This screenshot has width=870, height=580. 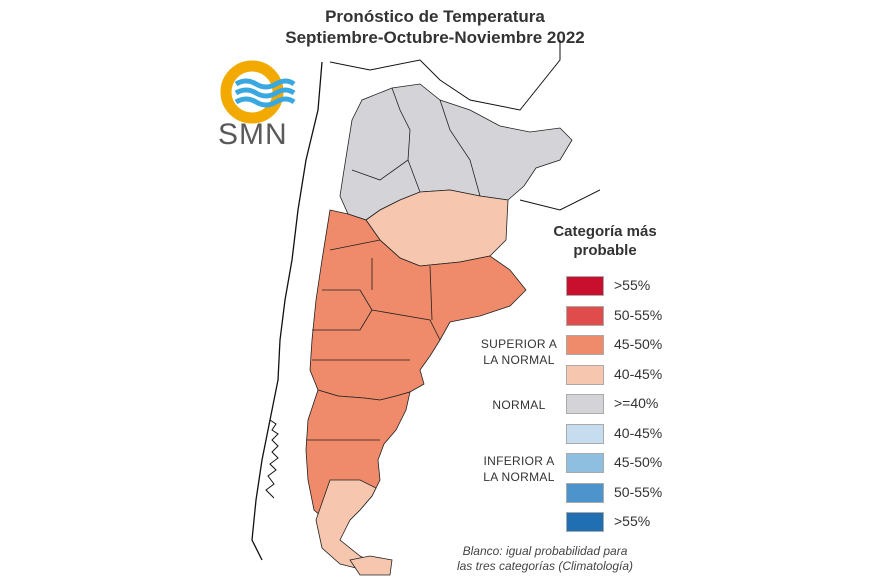 I want to click on title-line-1: Pronóstico de Temperatura, so click(x=435, y=16).